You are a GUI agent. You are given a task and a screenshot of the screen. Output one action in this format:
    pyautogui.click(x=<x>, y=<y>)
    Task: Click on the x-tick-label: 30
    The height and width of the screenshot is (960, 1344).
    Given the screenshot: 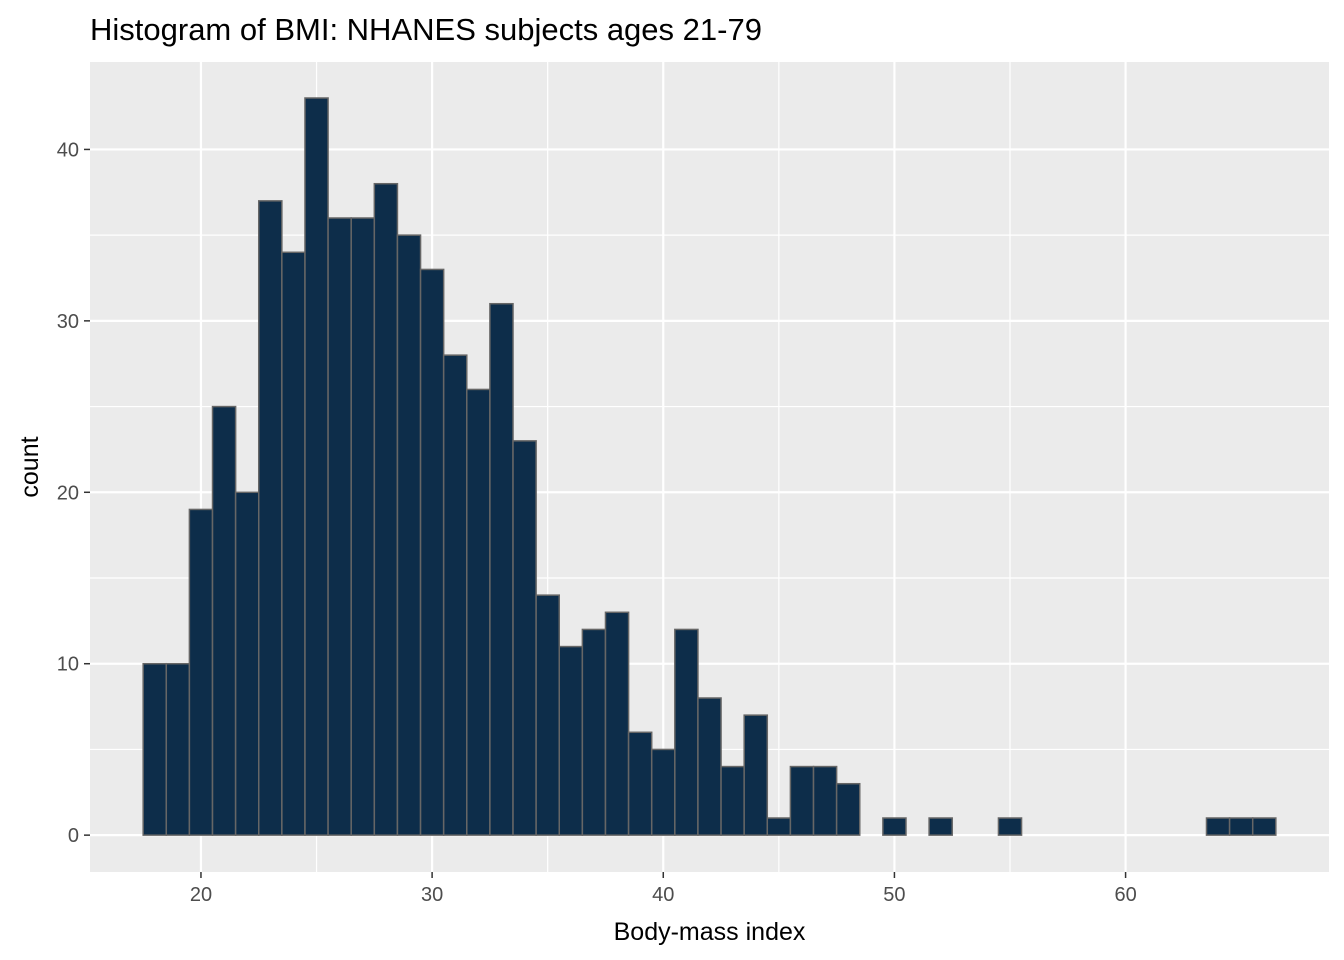 What is the action you would take?
    pyautogui.click(x=432, y=895)
    